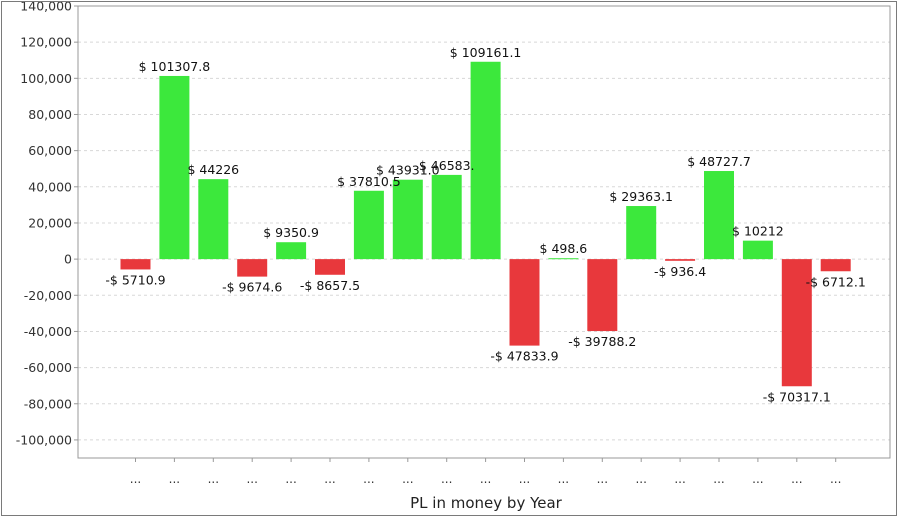 The width and height of the screenshot is (900, 519). What do you see at coordinates (524, 356) in the screenshot?
I see `data-label: -$ 47833.9` at bounding box center [524, 356].